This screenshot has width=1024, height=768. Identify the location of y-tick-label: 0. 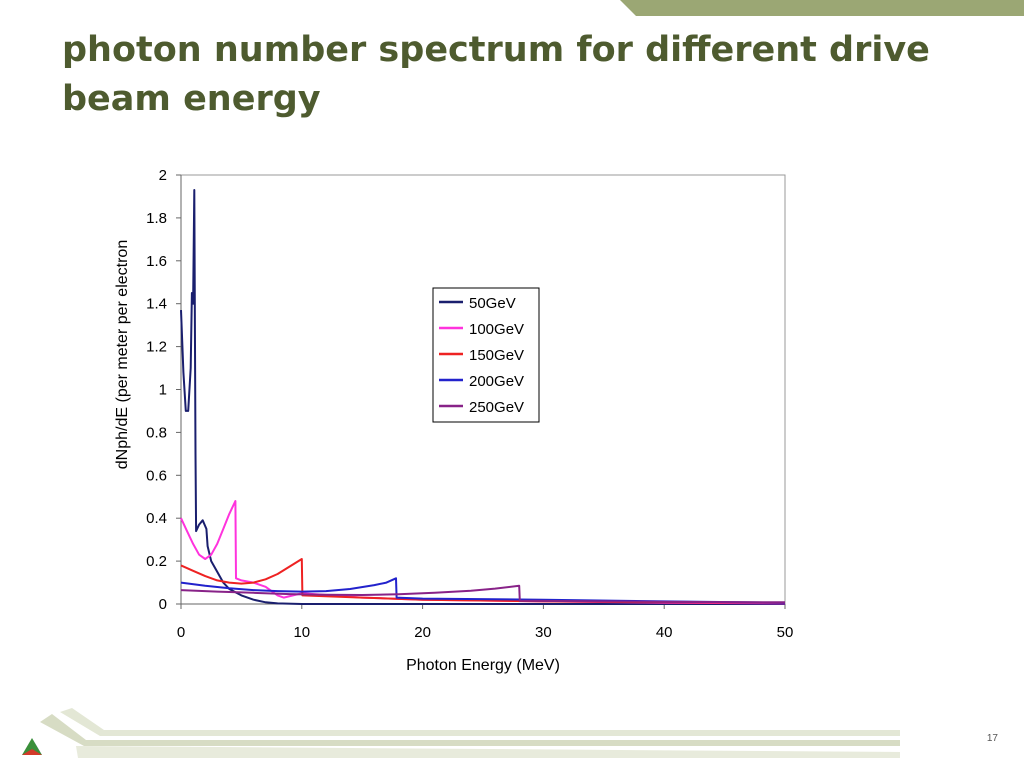
(163, 604).